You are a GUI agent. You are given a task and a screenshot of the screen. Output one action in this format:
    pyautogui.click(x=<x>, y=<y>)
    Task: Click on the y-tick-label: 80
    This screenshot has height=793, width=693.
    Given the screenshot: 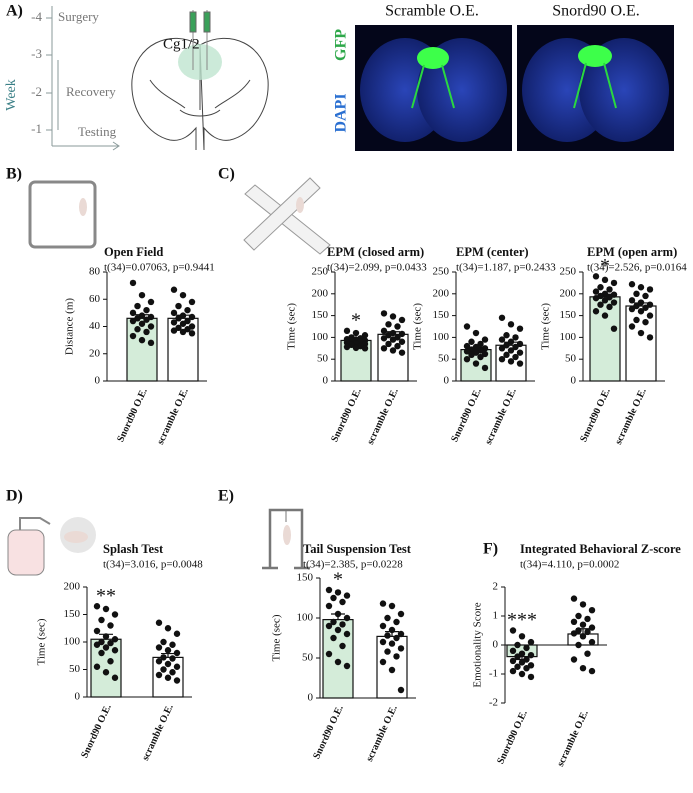 What is the action you would take?
    pyautogui.click(x=95, y=272)
    